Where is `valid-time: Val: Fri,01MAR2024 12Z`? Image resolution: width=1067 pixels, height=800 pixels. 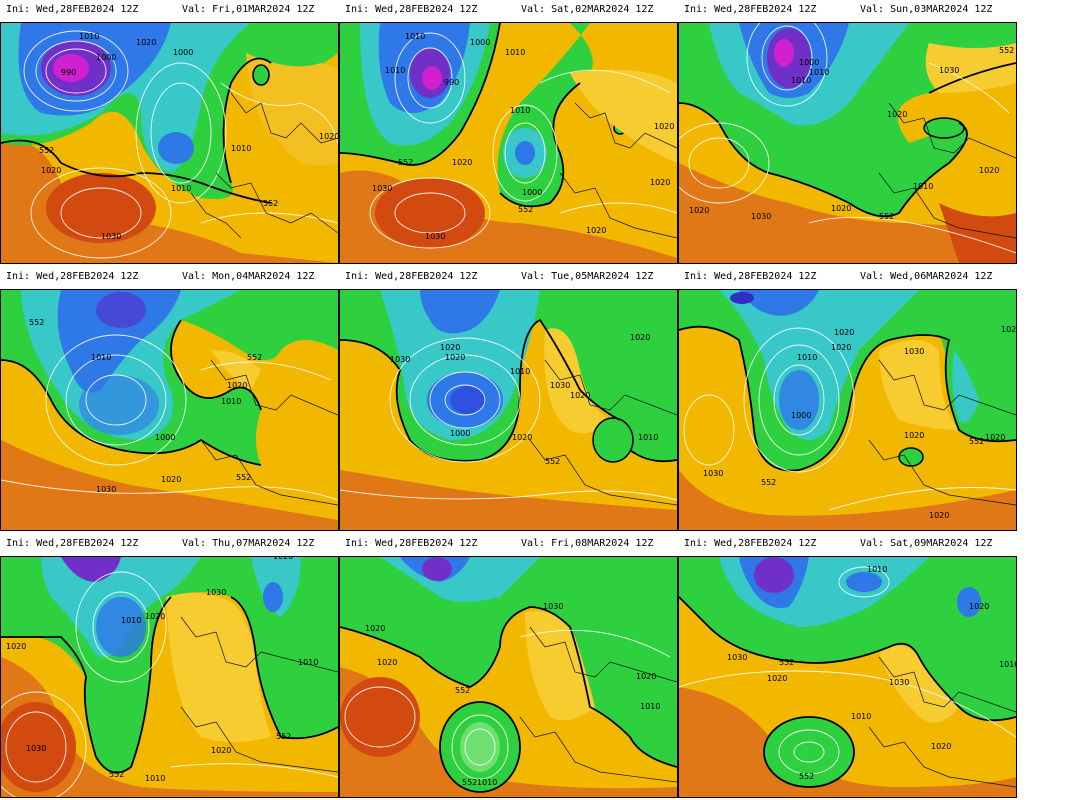 valid-time: Val: Fri,01MAR2024 12Z is located at coordinates (248, 9).